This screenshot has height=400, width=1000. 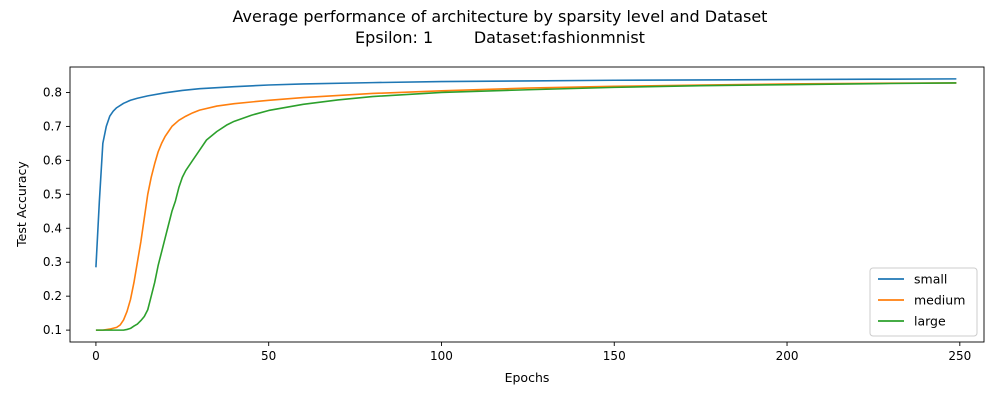 I want to click on y-axis-label: Test Accuracy, so click(x=21, y=204).